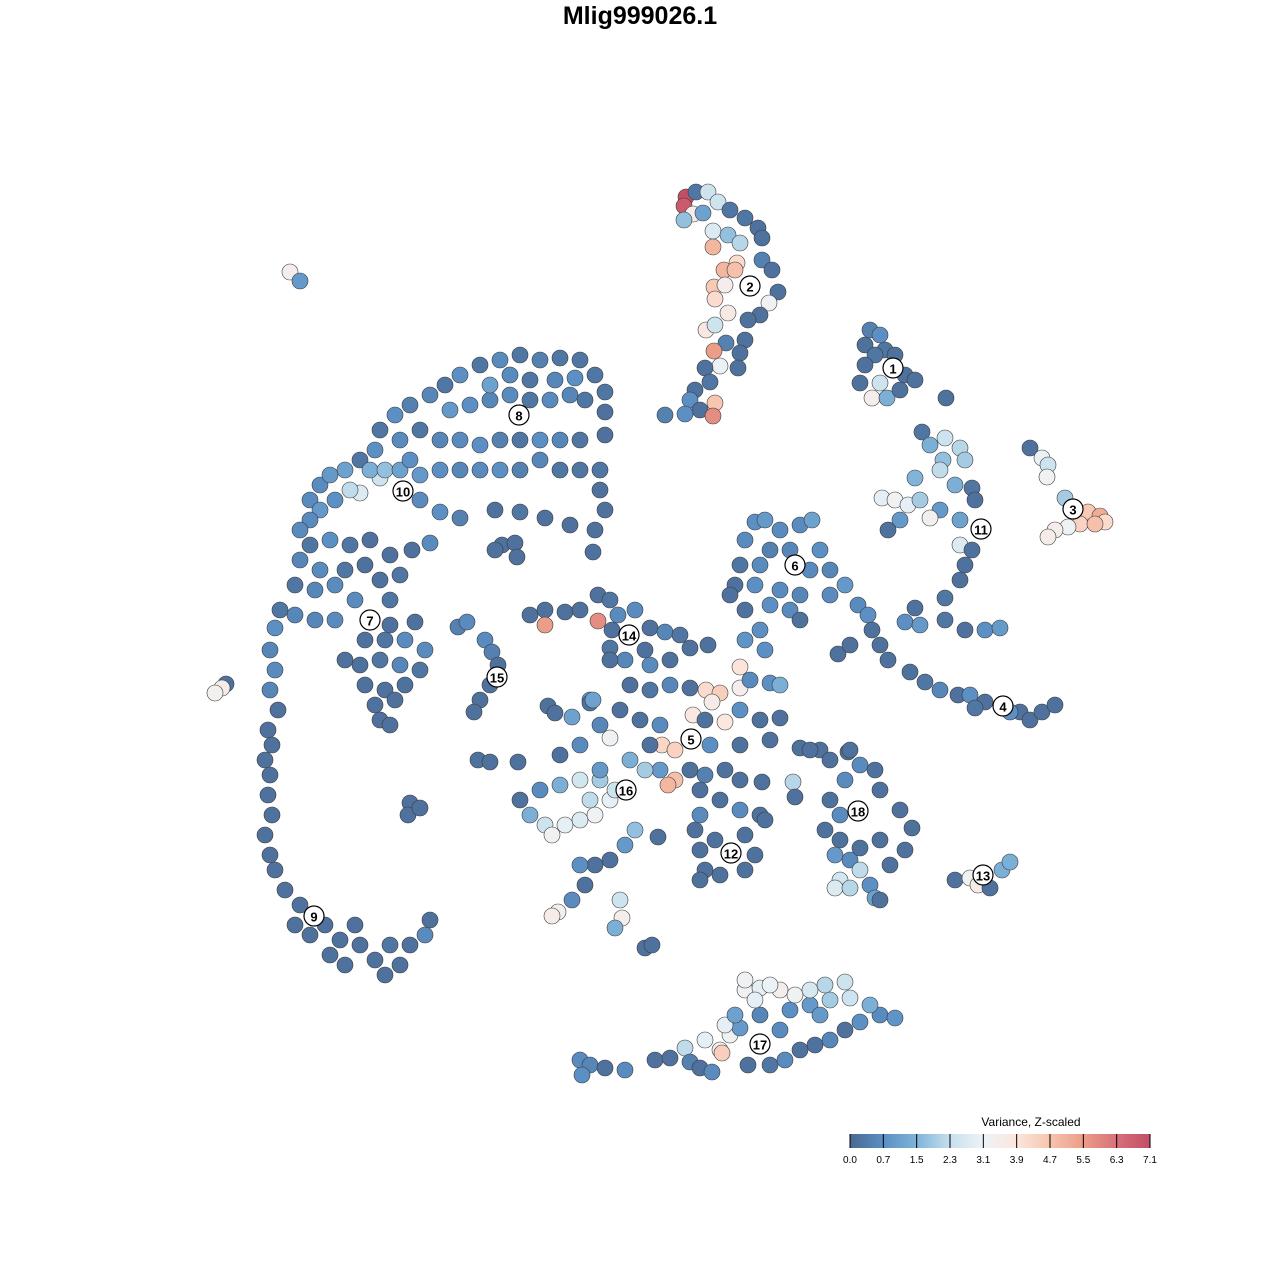 The width and height of the screenshot is (1280, 1280). I want to click on cluster-label: 2, so click(750, 286).